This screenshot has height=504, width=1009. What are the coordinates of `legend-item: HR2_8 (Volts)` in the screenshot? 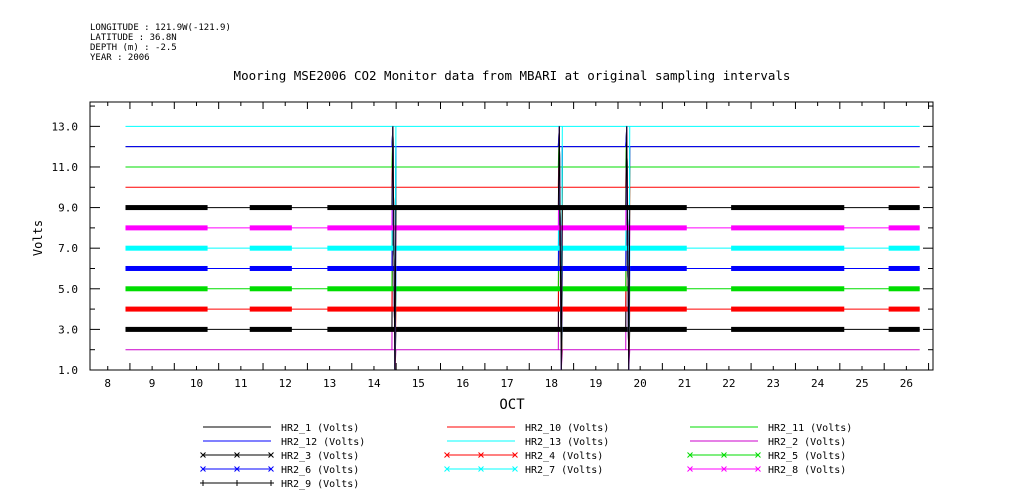 It's located at (766, 470).